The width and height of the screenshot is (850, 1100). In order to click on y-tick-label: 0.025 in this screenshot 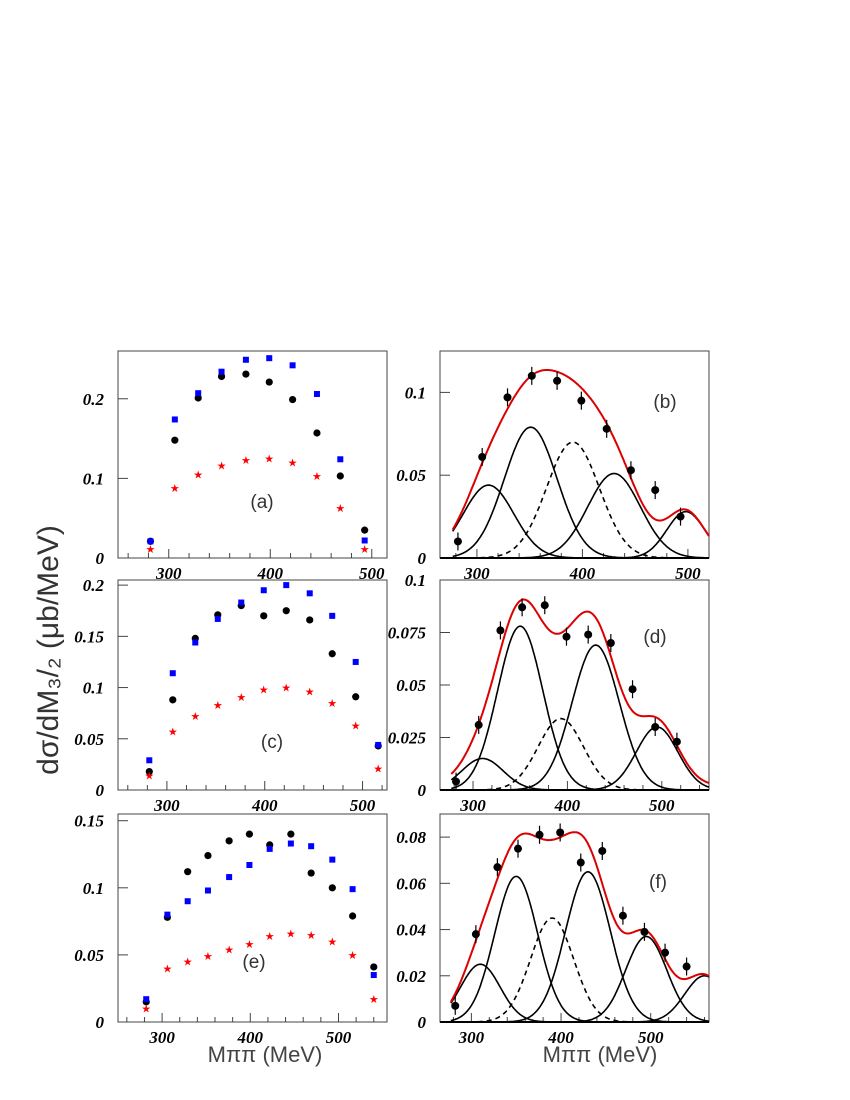, I will do `click(407, 738)`.